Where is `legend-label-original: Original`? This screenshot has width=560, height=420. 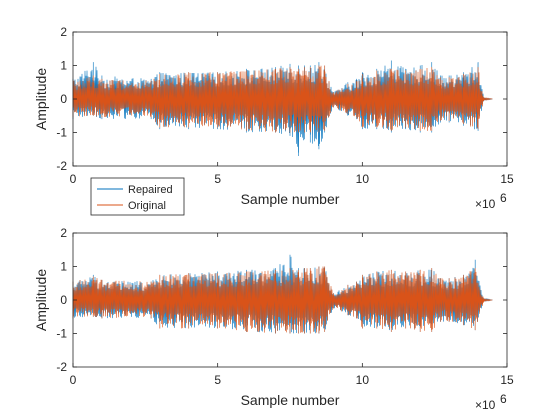 legend-label-original: Original is located at coordinates (147, 206).